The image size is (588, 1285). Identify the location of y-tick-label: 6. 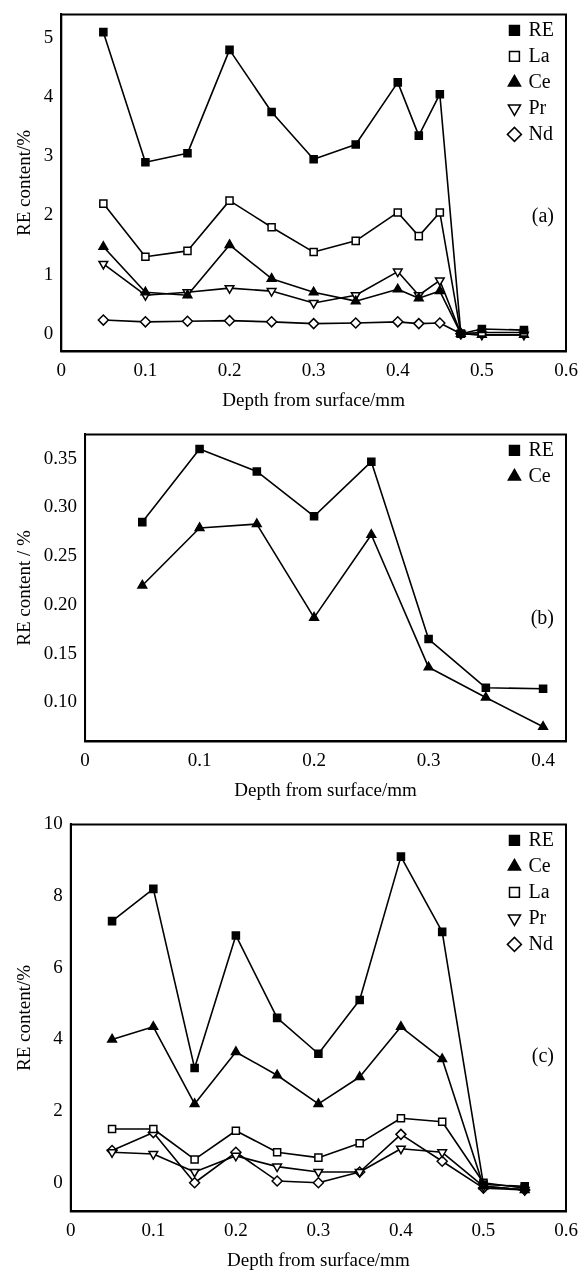
(58, 966).